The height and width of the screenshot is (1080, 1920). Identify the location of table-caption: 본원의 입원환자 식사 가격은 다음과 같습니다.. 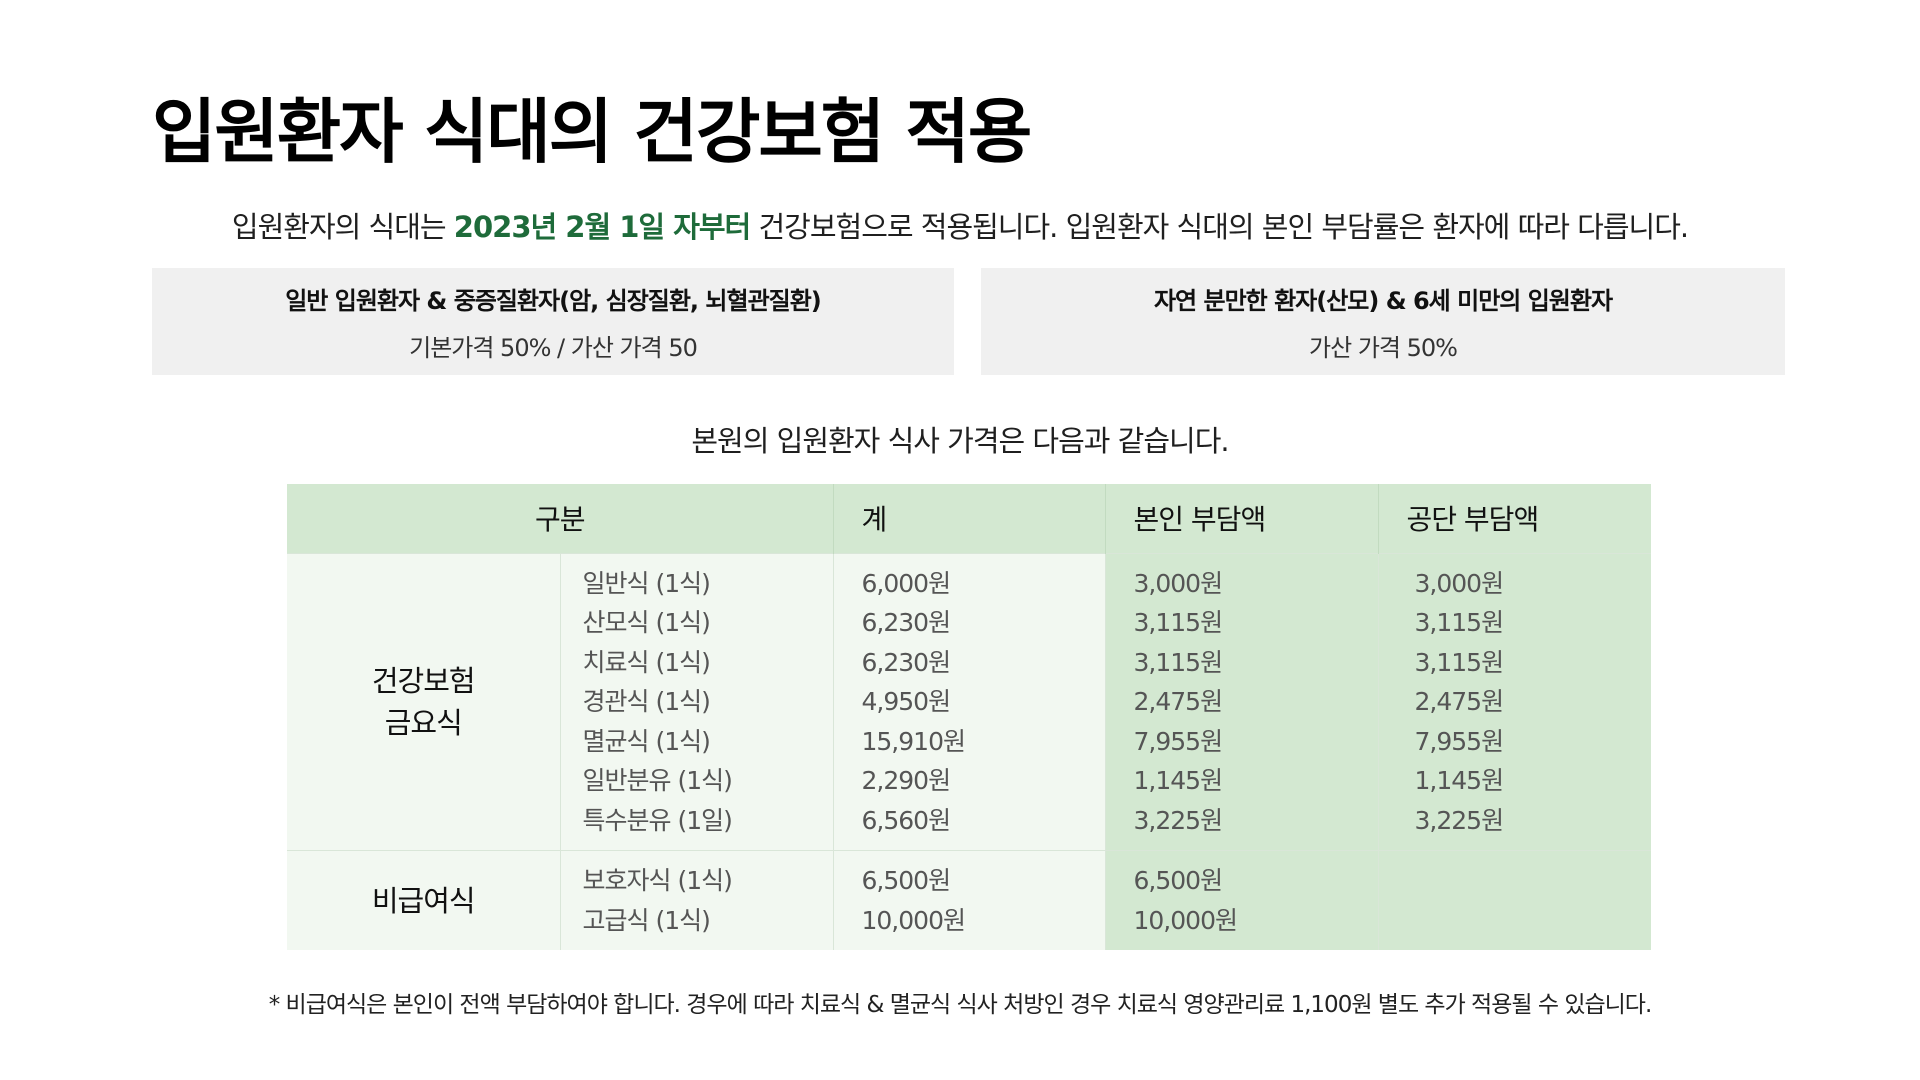
(960, 441).